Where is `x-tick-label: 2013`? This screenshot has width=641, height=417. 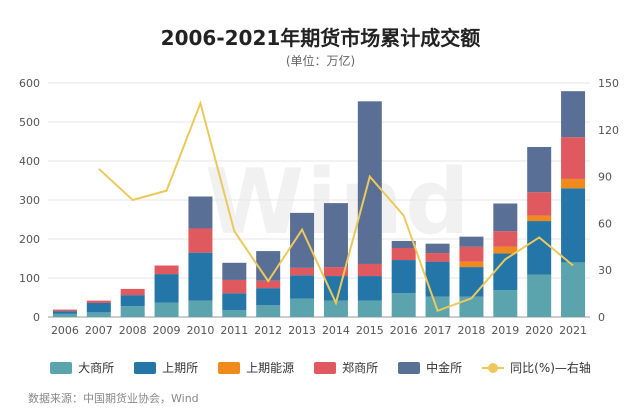 x-tick-label: 2013 is located at coordinates (302, 330).